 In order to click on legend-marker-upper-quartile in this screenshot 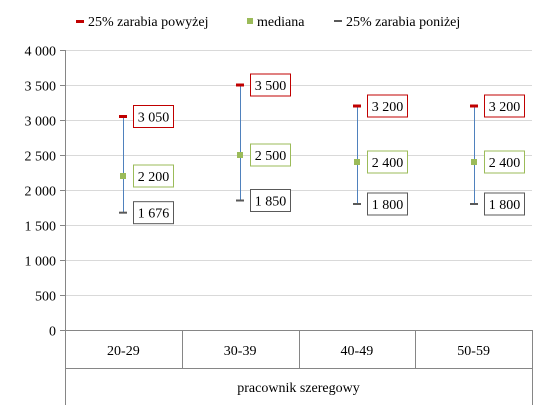, I will do `click(80, 21)`.